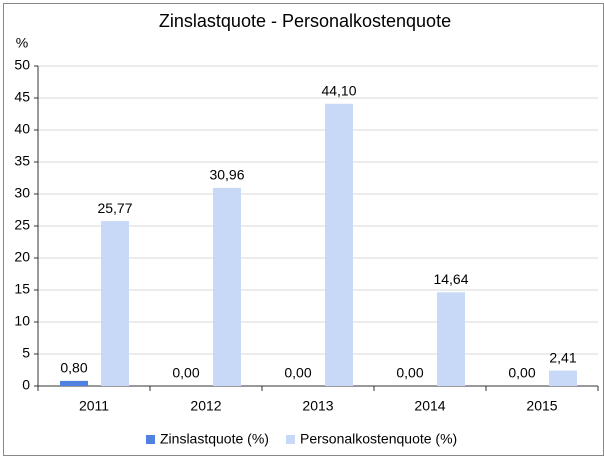 Image resolution: width=604 pixels, height=457 pixels. Describe the element at coordinates (26, 353) in the screenshot. I see `y-tick-label: 5` at that location.